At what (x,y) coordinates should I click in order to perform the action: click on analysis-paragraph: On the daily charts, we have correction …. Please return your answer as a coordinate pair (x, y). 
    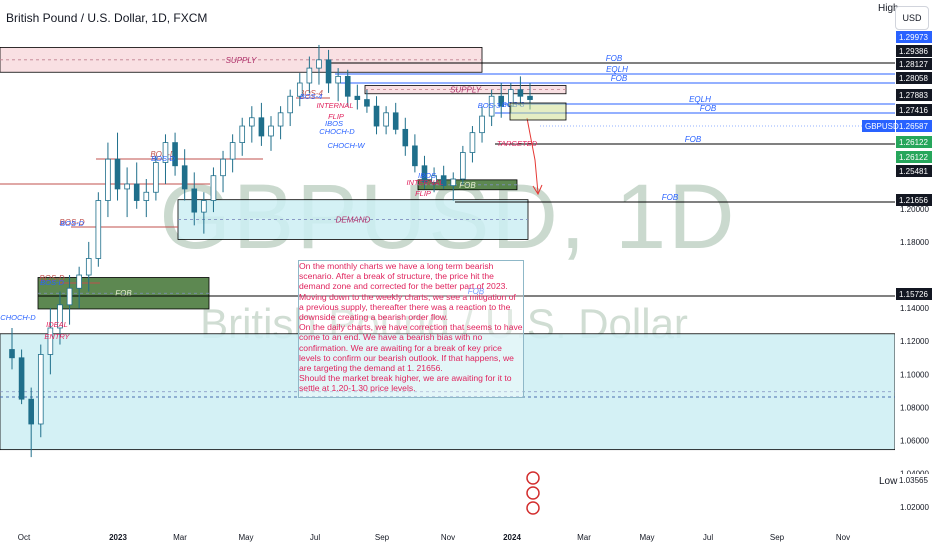
    Looking at the image, I should click on (411, 348).